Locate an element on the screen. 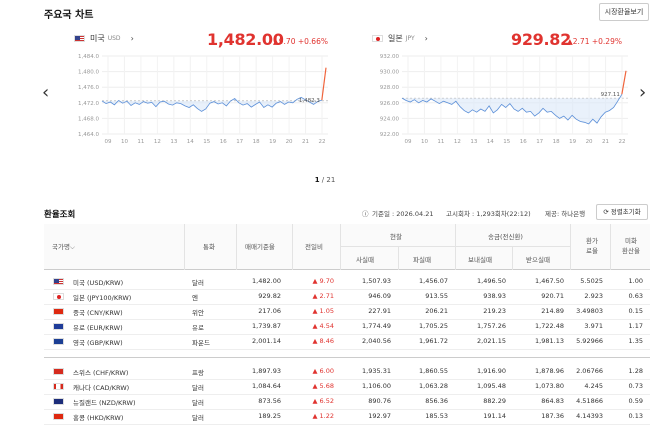 Image resolution: width=650 pixels, height=436 pixels. change-value: ▲ 5.68 is located at coordinates (323, 386).